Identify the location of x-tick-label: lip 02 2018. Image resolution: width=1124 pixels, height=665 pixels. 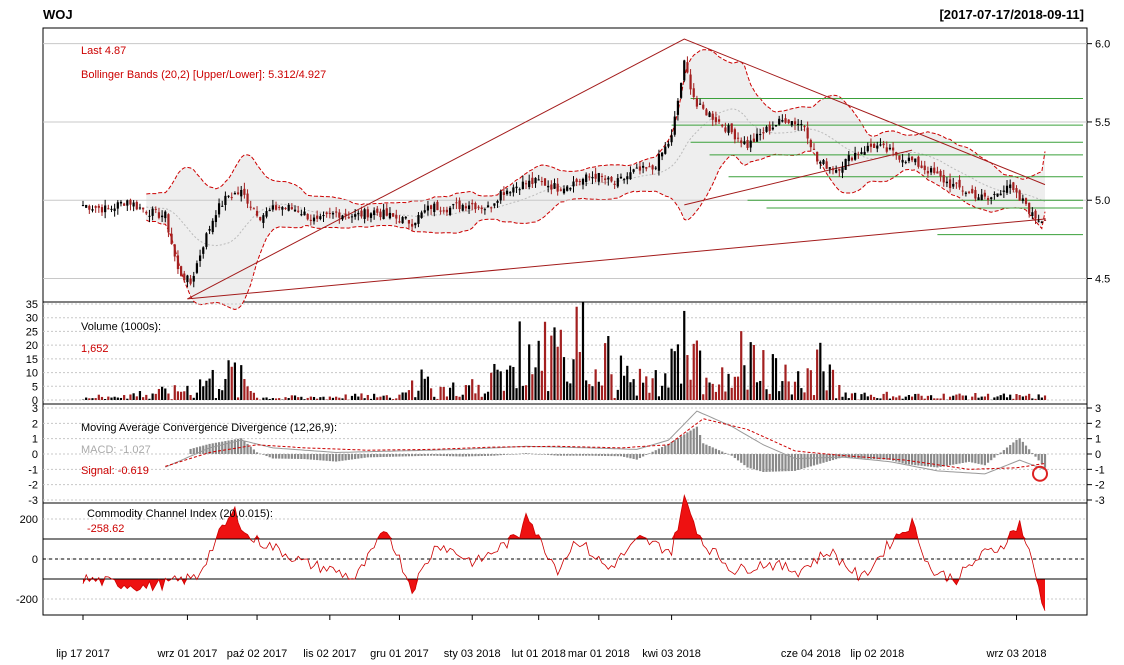
(877, 654).